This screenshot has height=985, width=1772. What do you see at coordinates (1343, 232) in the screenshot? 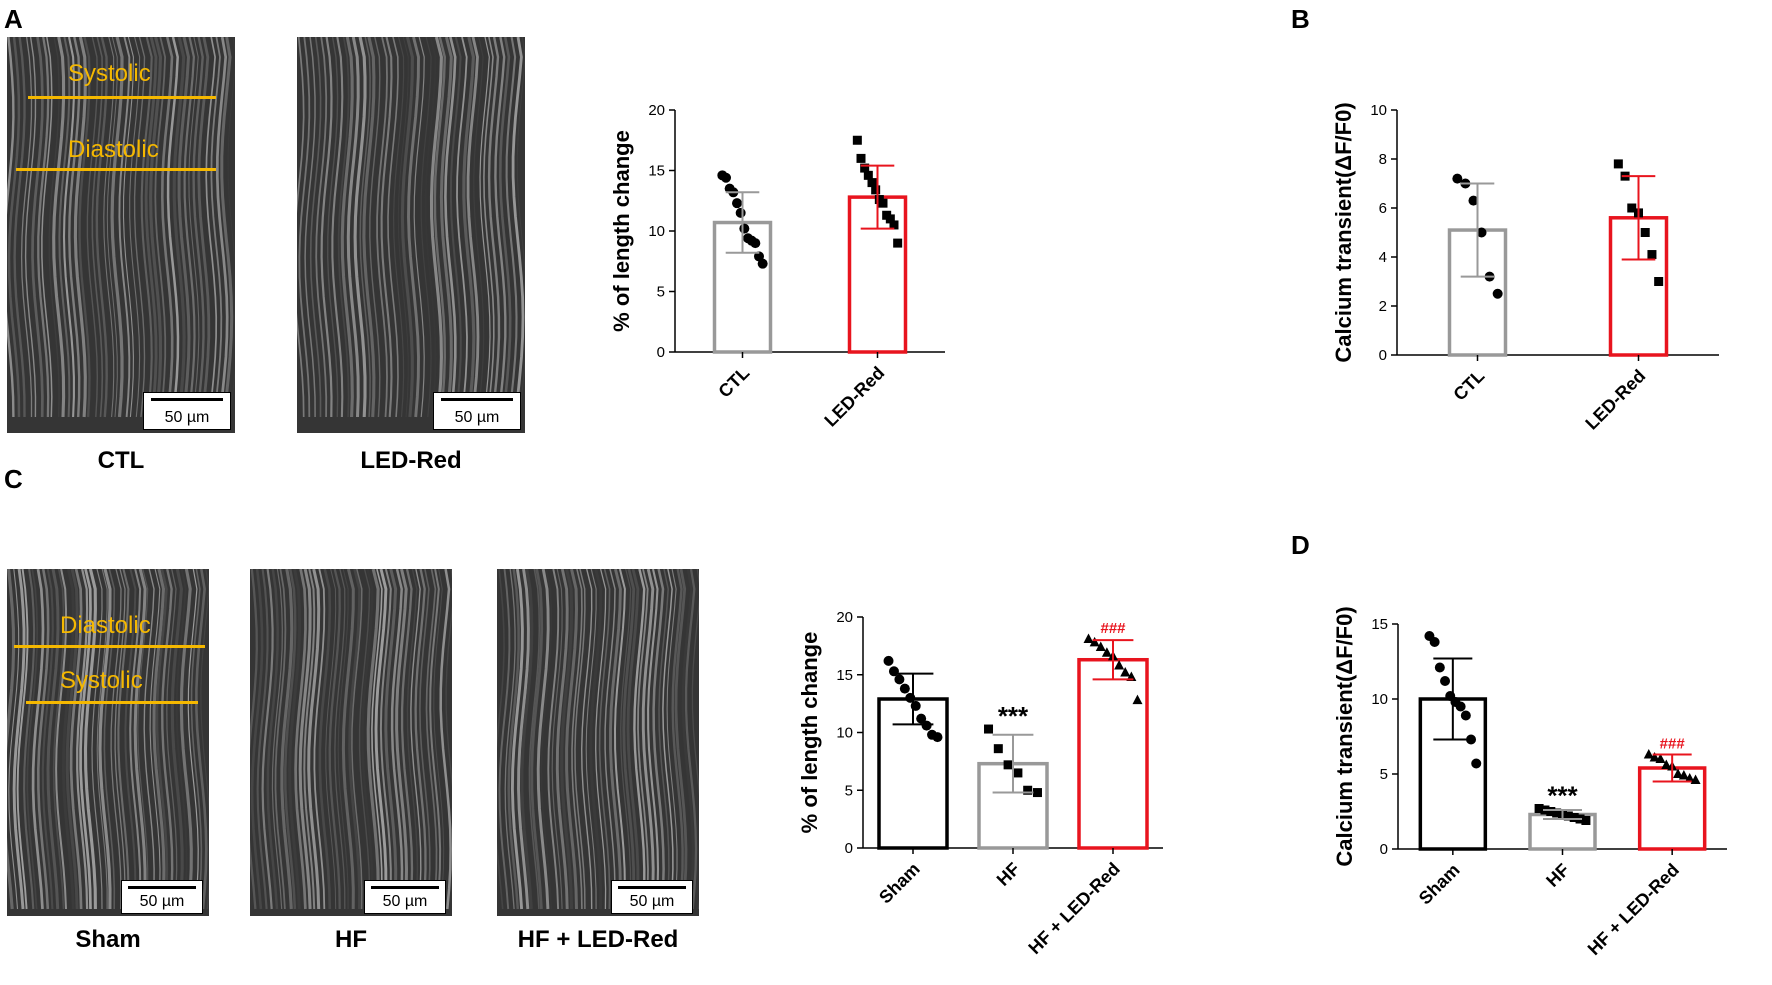
I see `y-axis-label: Calcium transient(ΔF/F0)` at bounding box center [1343, 232].